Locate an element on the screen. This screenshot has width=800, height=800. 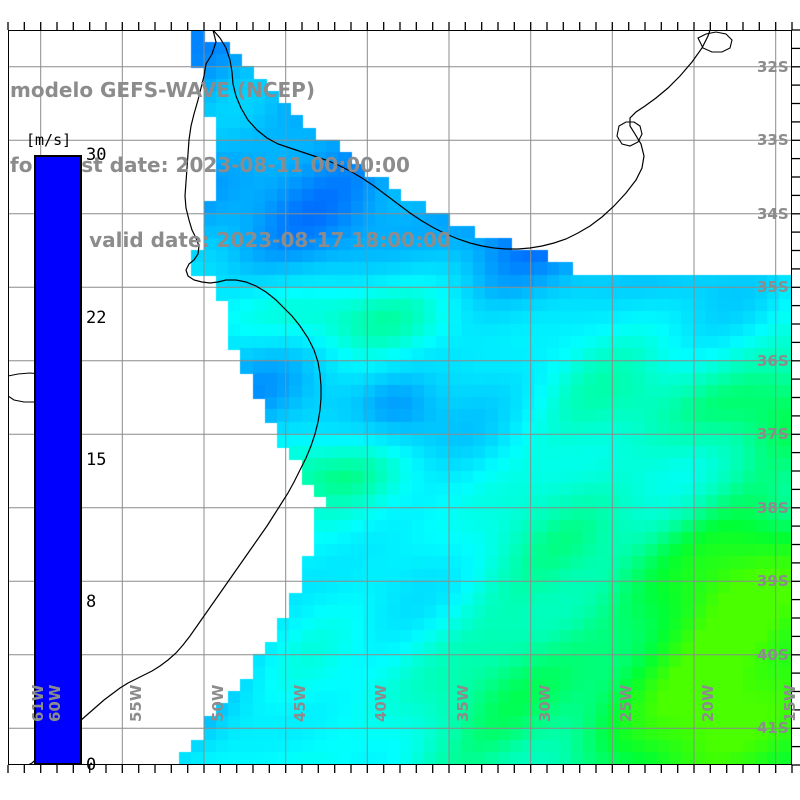
colorbar-tick-label: 8 is located at coordinates (91, 602).